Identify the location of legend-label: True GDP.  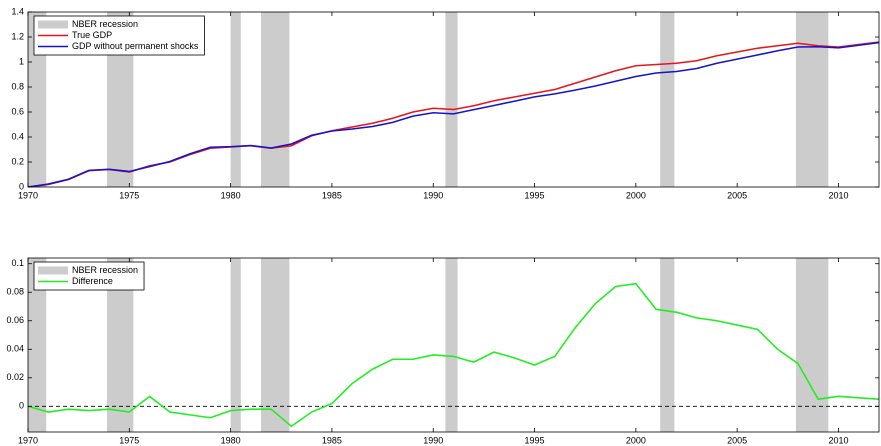
(92, 35).